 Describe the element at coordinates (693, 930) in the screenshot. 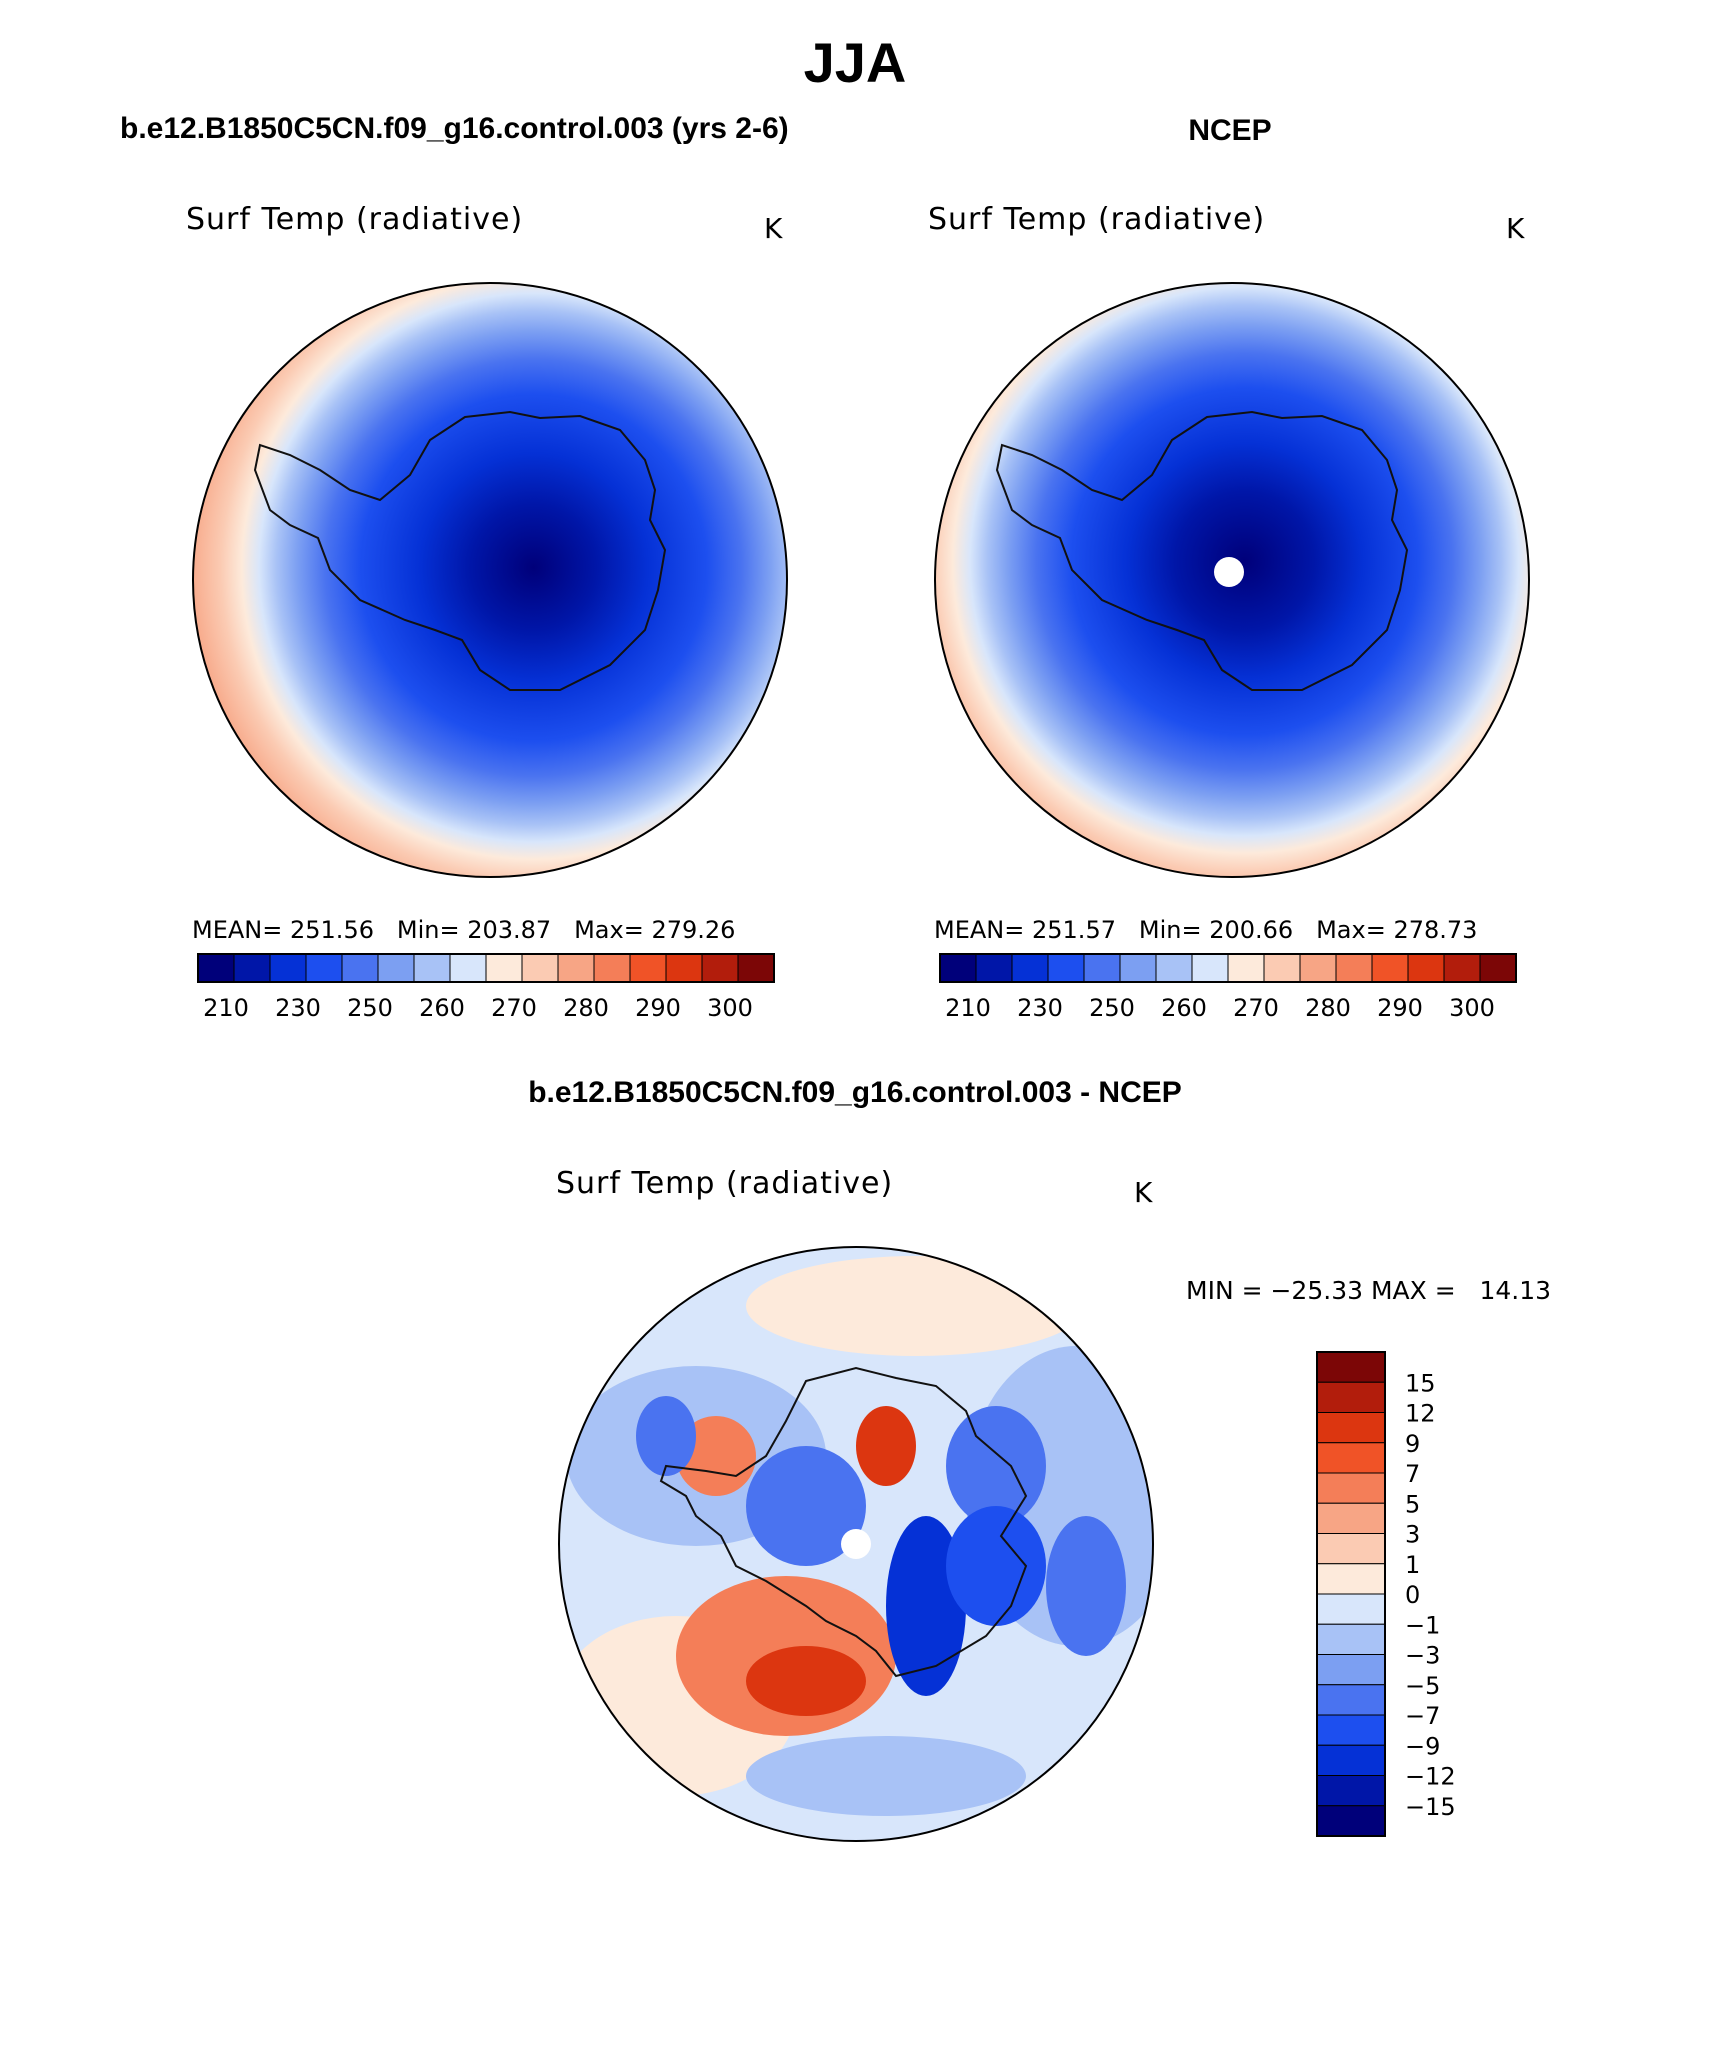

I see `model-max: 279.26` at that location.